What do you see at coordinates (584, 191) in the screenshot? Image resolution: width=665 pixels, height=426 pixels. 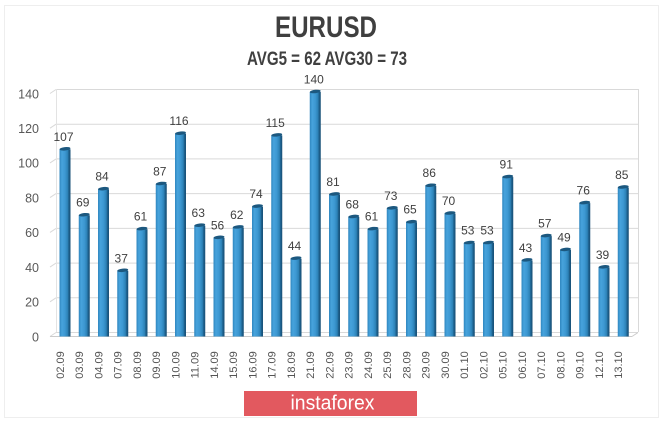 I see `svg-text: 76` at bounding box center [584, 191].